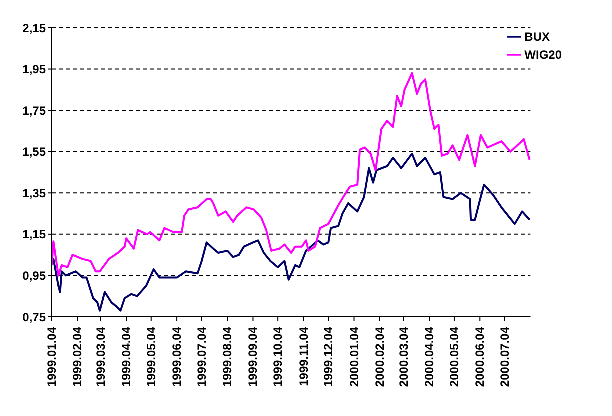  What do you see at coordinates (101, 357) in the screenshot?
I see `x-tick-label: 1999.03.04` at bounding box center [101, 357].